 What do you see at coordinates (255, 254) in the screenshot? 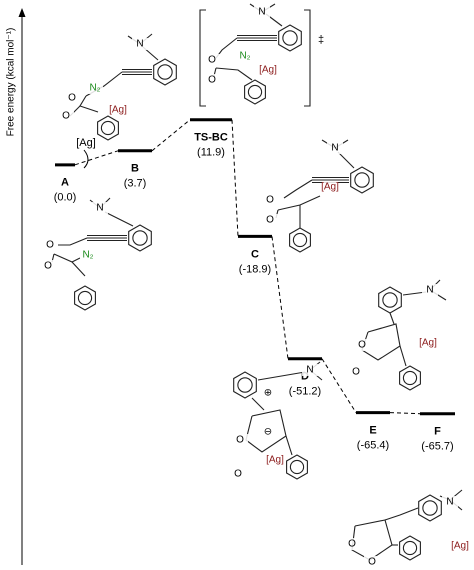
I see `state-label: C` at bounding box center [255, 254].